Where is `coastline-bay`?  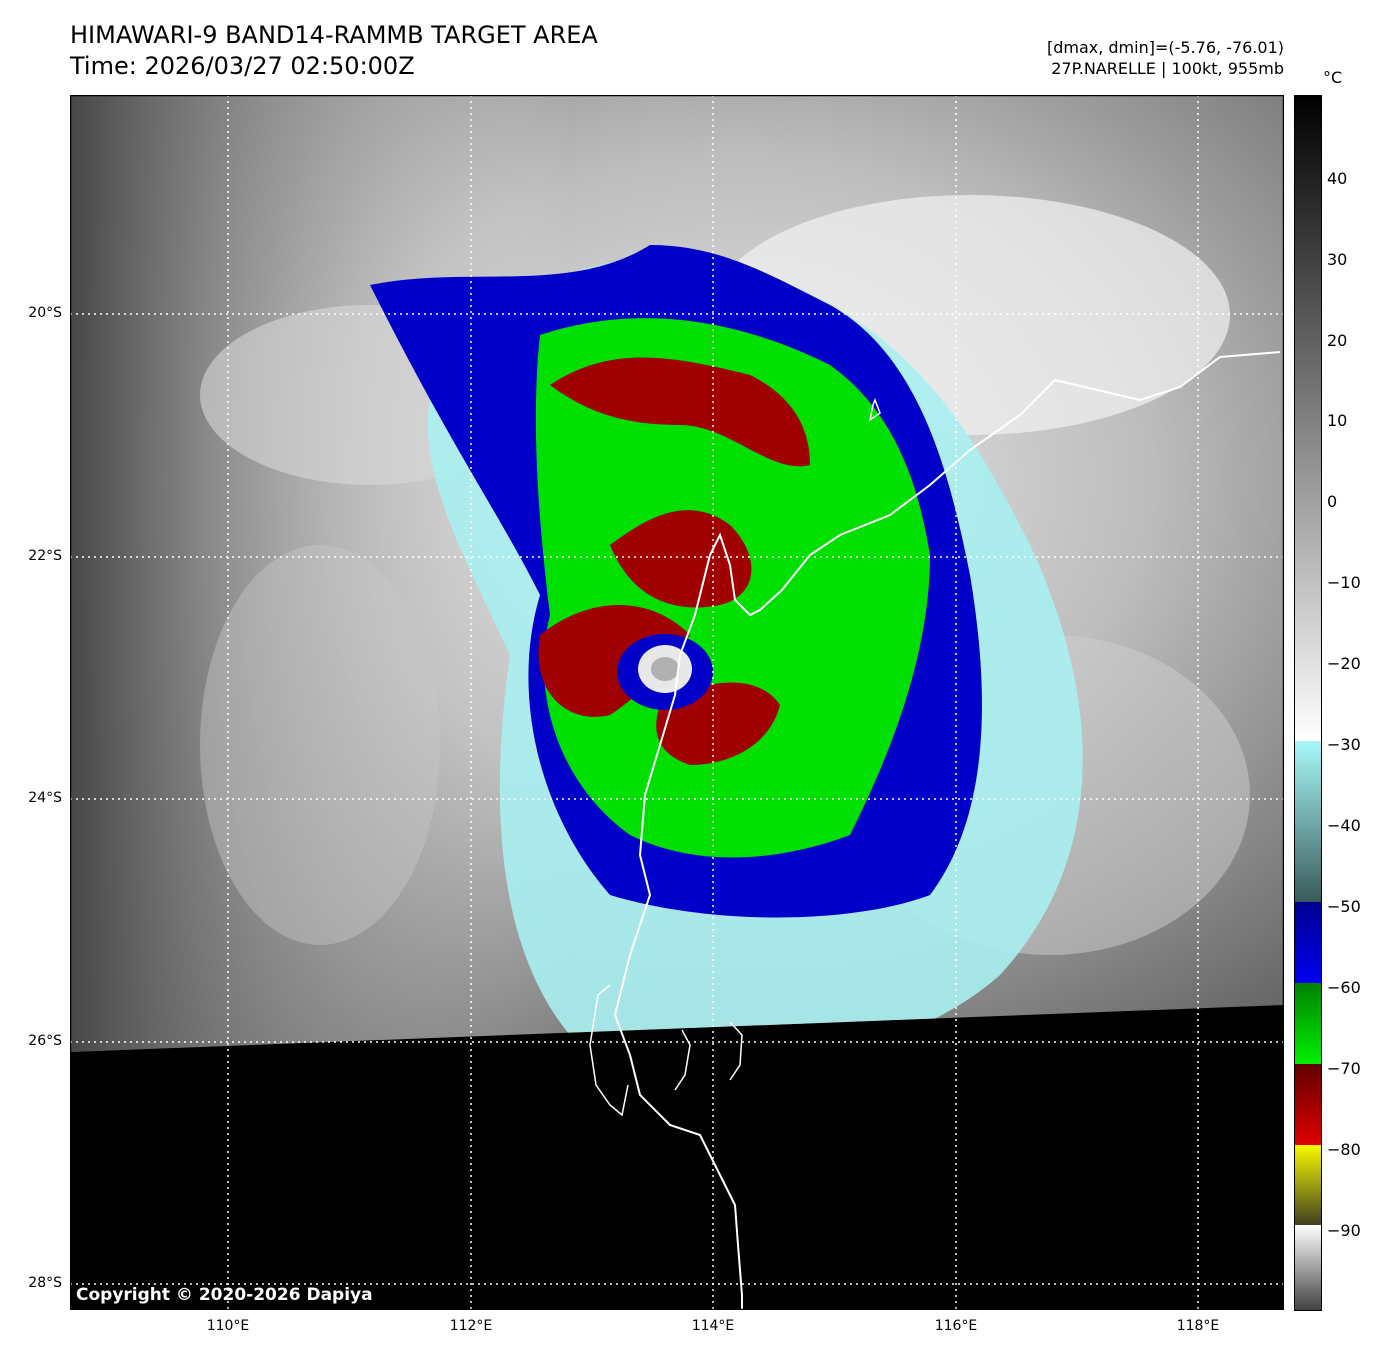
coastline-bay is located at coordinates (609, 1050).